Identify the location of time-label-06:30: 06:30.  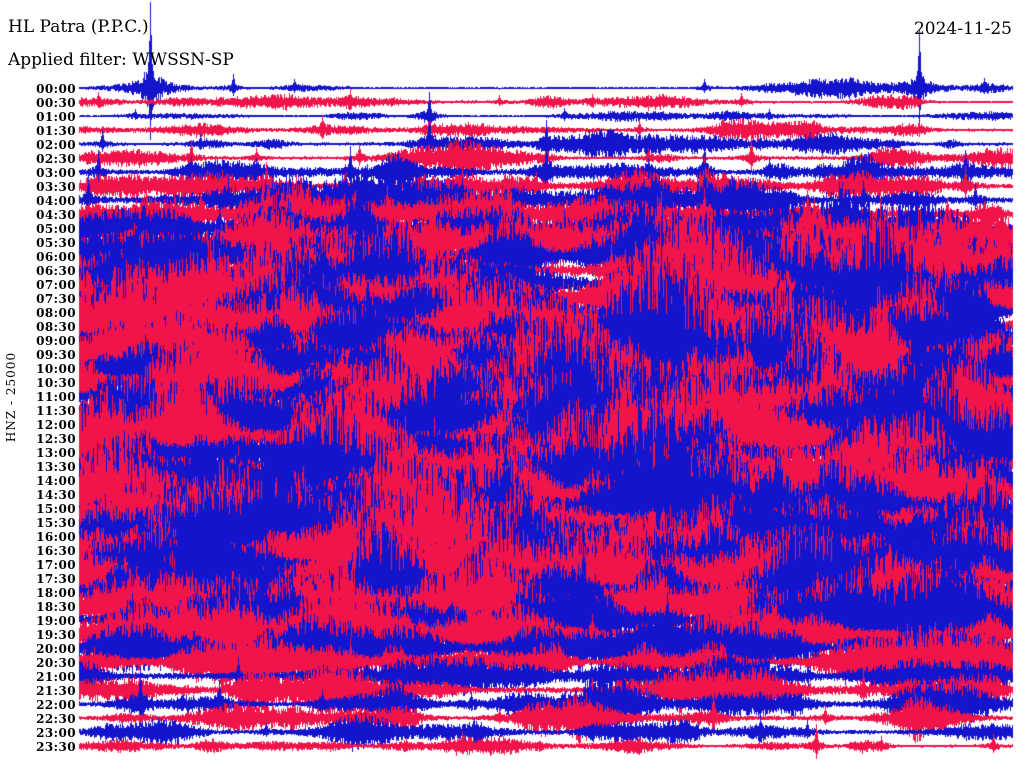
(56, 271).